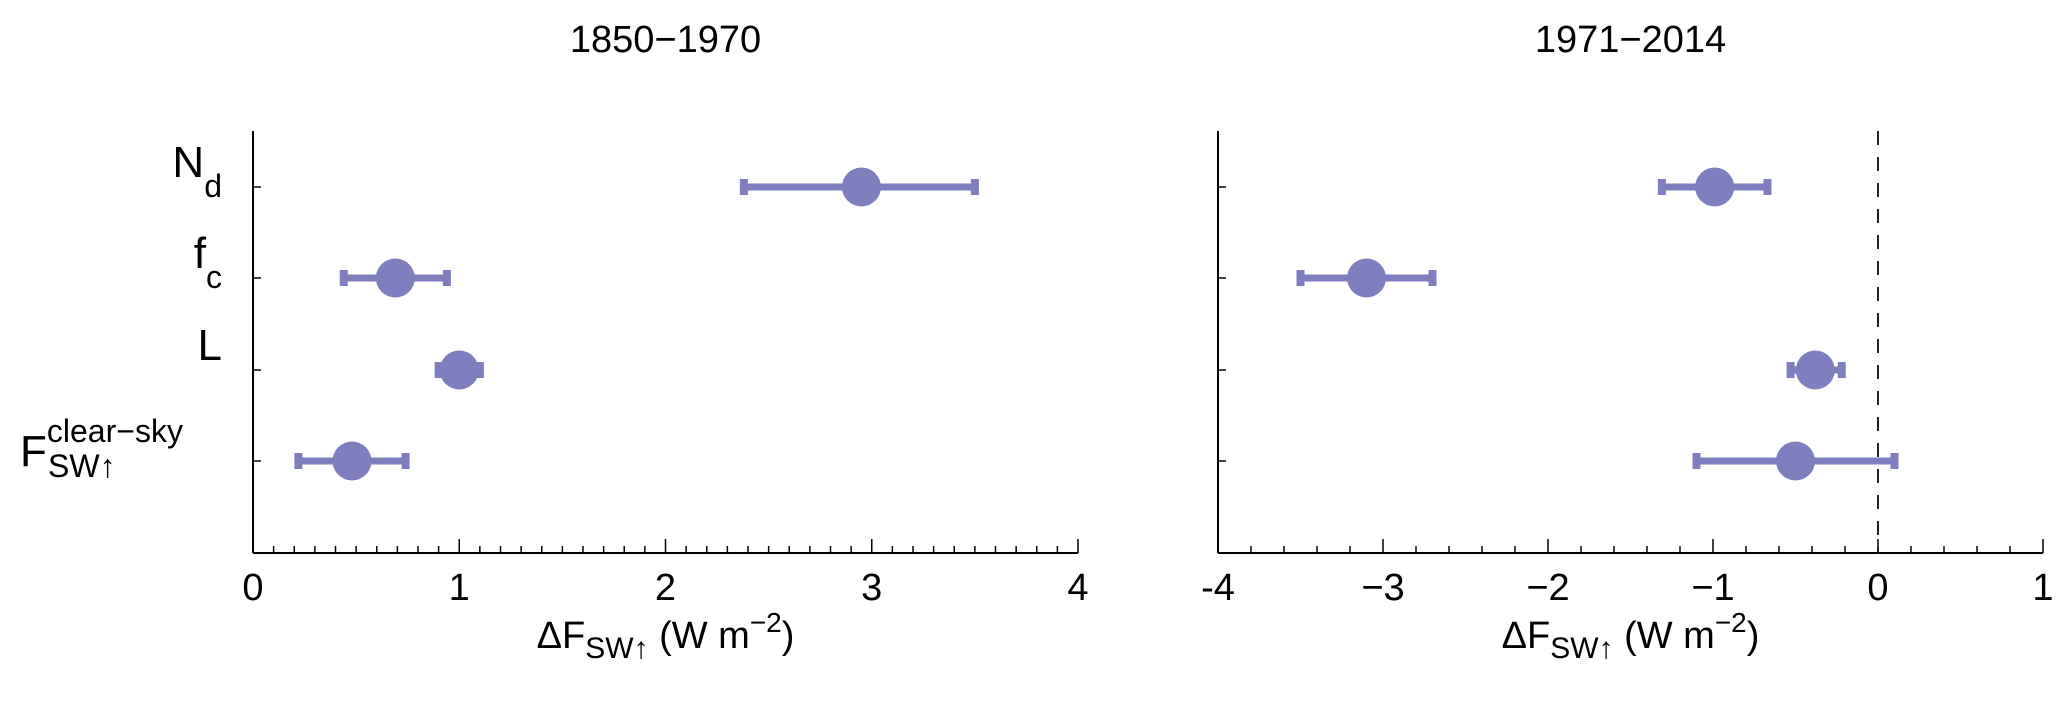 The image size is (2067, 703). I want to click on x-tick-label: 3, so click(871, 588).